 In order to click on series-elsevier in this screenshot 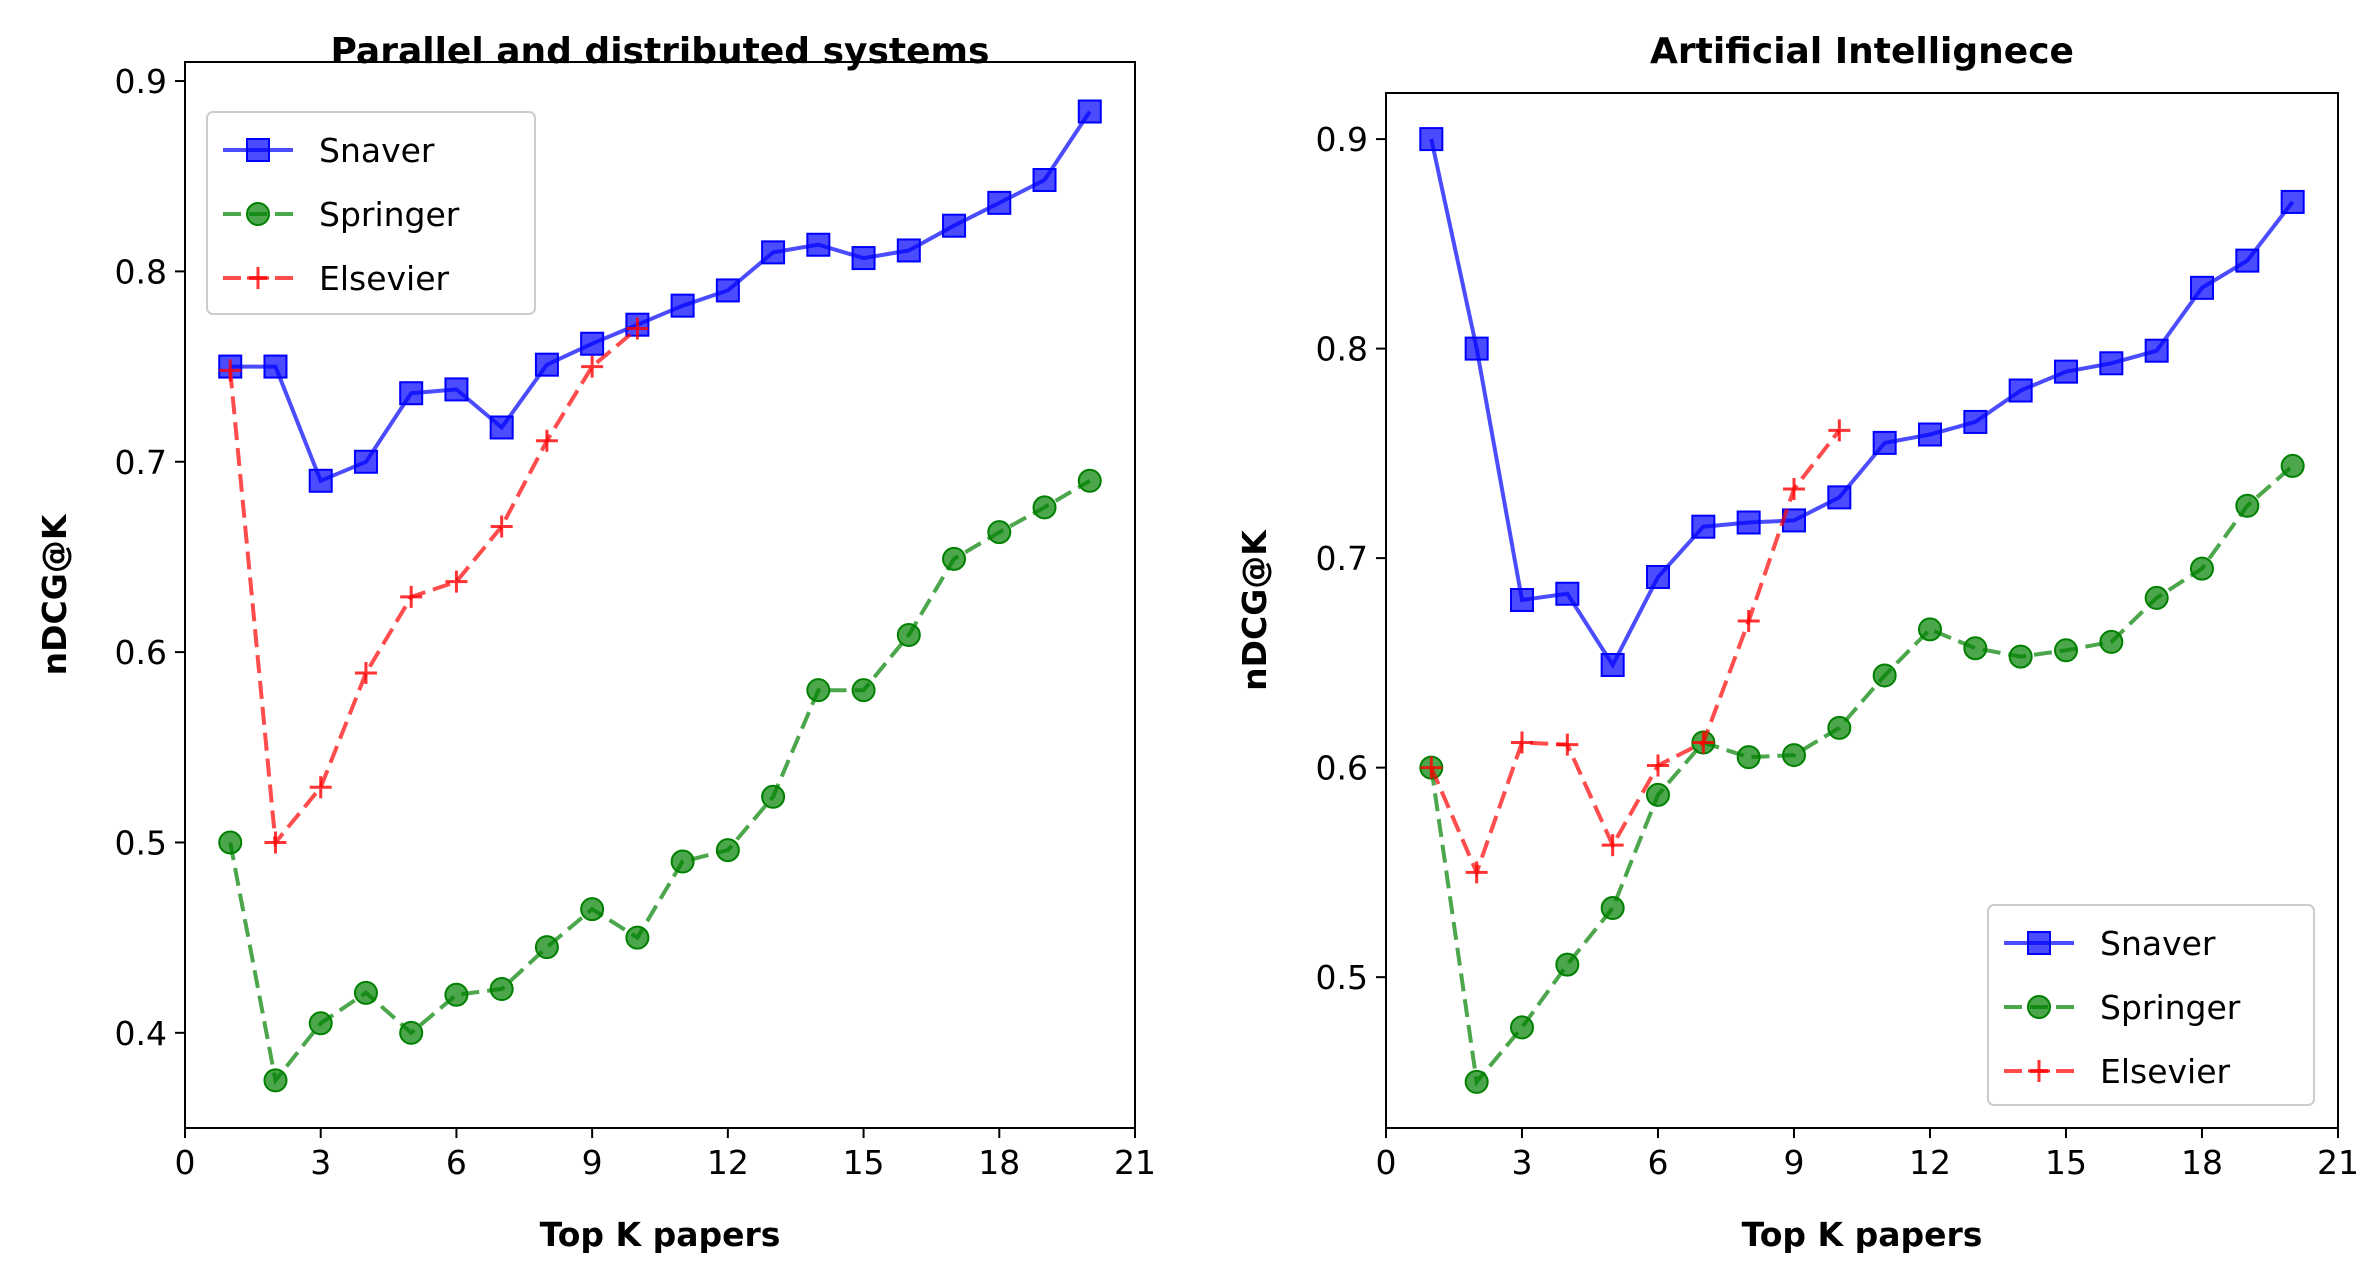, I will do `click(1635, 651)`.